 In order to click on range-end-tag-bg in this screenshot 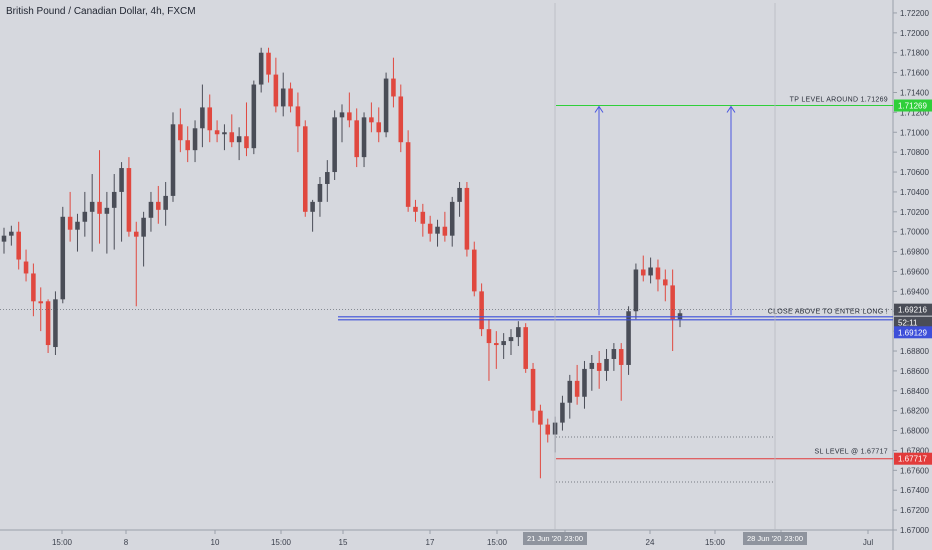, I will do `click(775, 538)`.